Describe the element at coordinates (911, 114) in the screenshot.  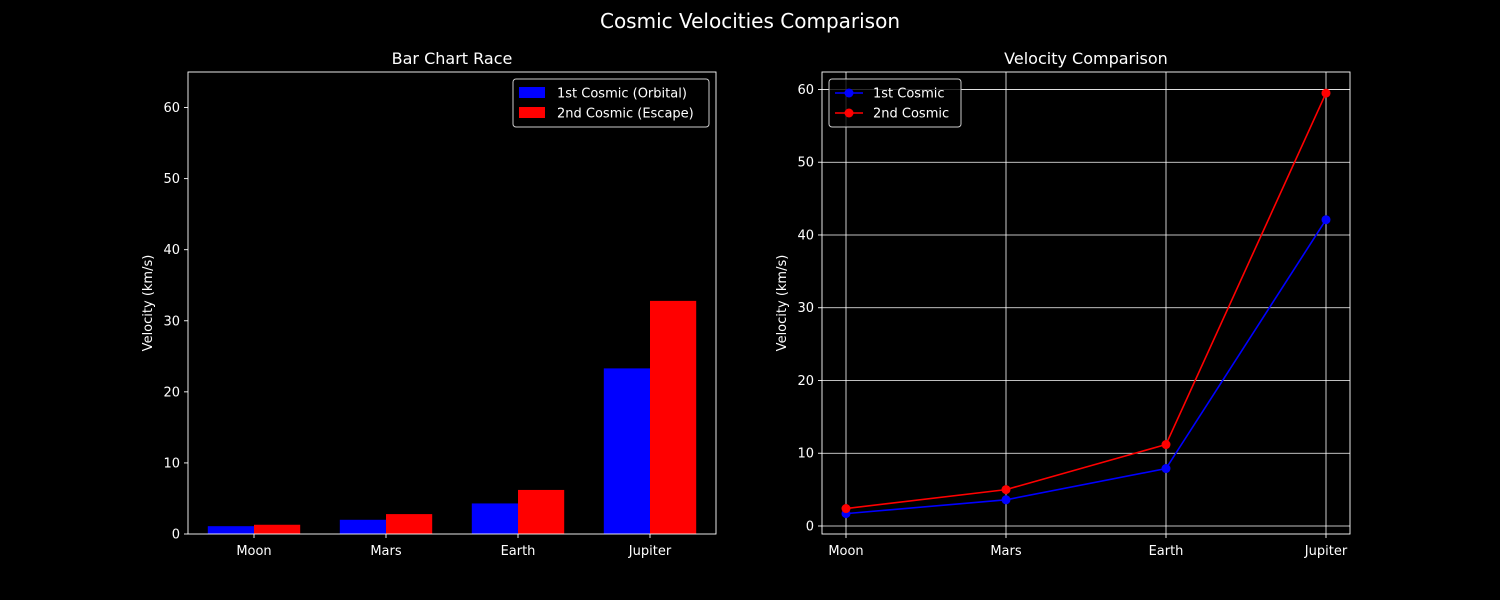
I see `legend-label: 2nd Cosmic` at that location.